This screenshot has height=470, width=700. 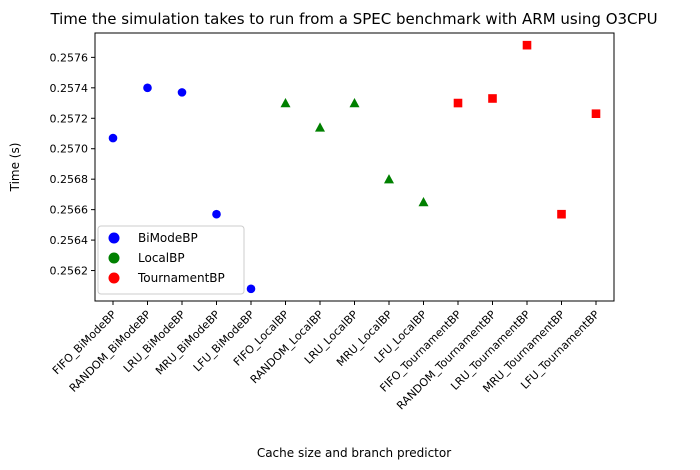 I want to click on legend-label: BiModeBP, so click(x=168, y=238).